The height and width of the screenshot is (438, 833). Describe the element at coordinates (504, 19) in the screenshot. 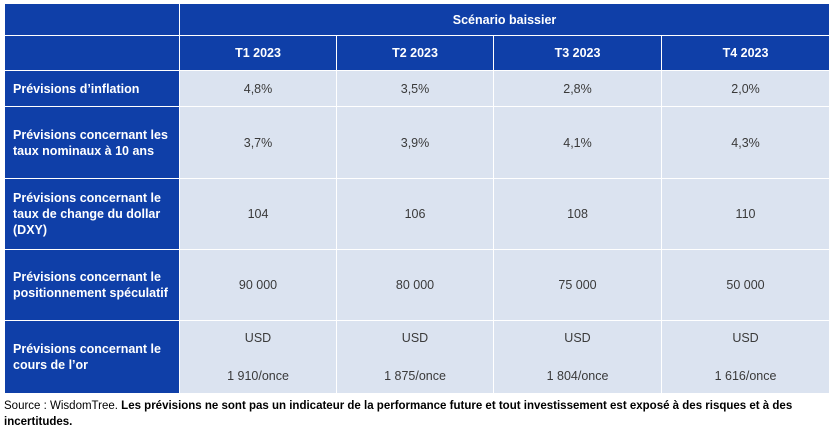

I see `scenario-title: Scénario baissier` at that location.